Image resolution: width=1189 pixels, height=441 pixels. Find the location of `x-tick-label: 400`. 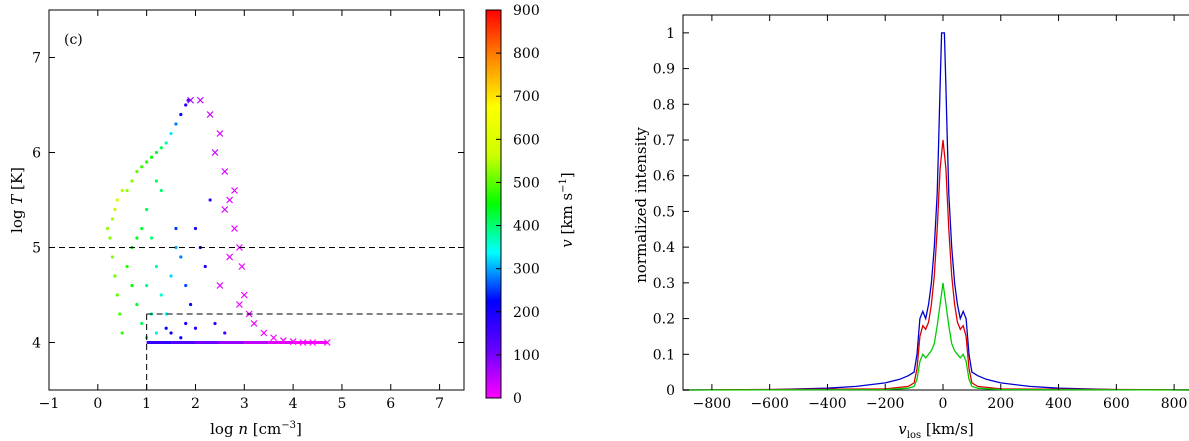

x-tick-label: 400 is located at coordinates (1058, 404).